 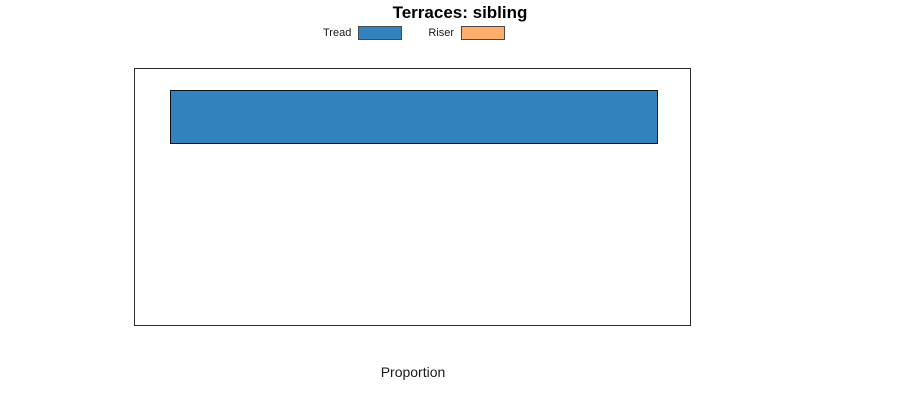 What do you see at coordinates (460, 12) in the screenshot?
I see `chart-title: Terraces: sibling` at bounding box center [460, 12].